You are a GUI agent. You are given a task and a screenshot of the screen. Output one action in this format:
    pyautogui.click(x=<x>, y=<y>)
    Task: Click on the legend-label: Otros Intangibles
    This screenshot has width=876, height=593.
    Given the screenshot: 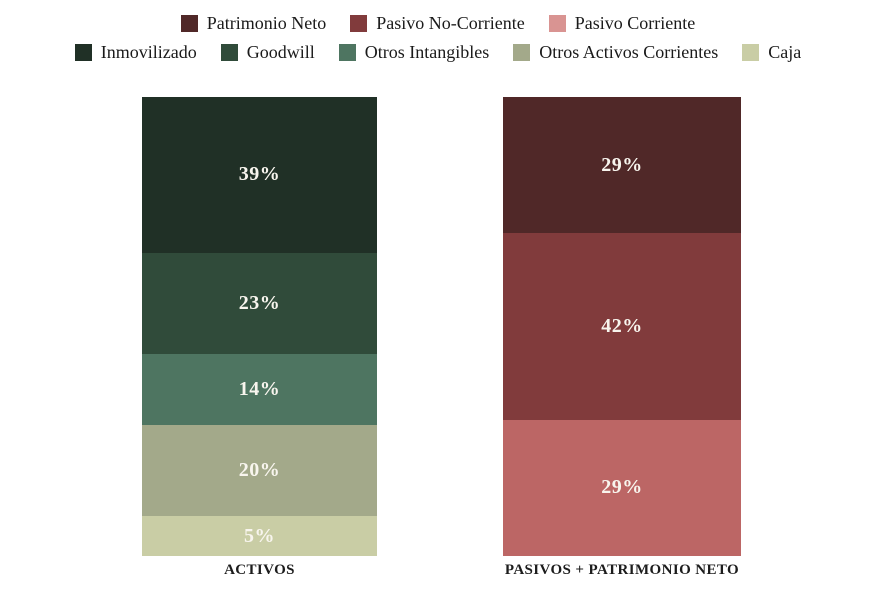 What is the action you would take?
    pyautogui.click(x=427, y=52)
    